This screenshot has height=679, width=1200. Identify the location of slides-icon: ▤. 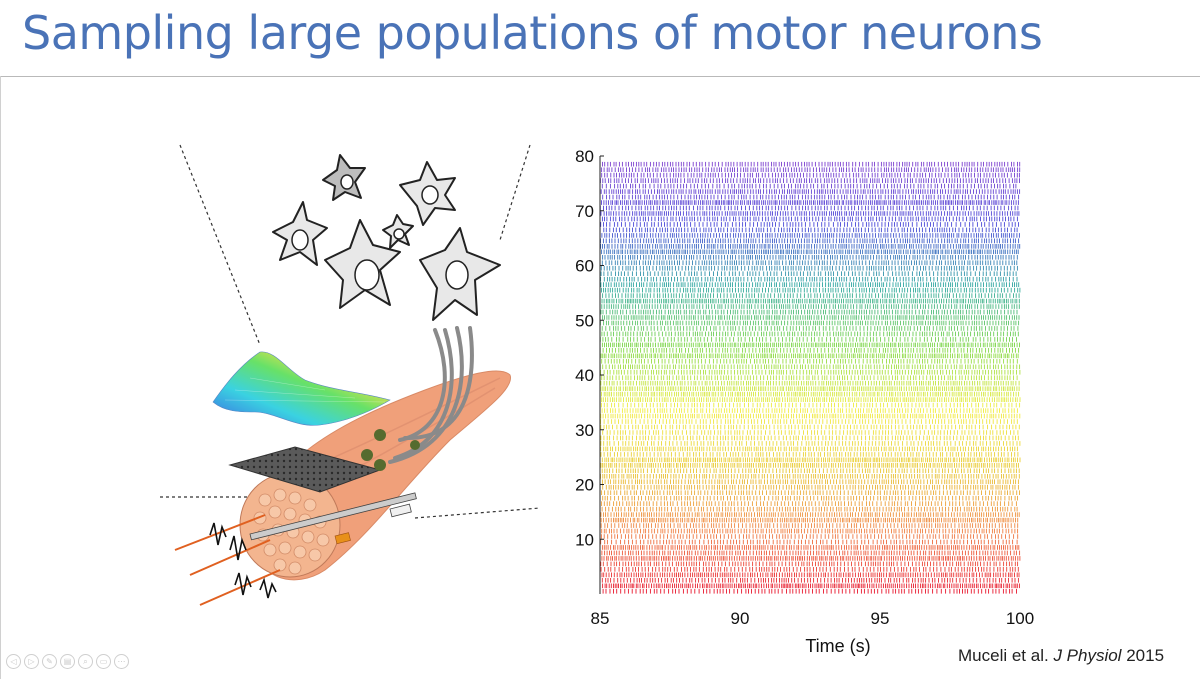
(67, 661).